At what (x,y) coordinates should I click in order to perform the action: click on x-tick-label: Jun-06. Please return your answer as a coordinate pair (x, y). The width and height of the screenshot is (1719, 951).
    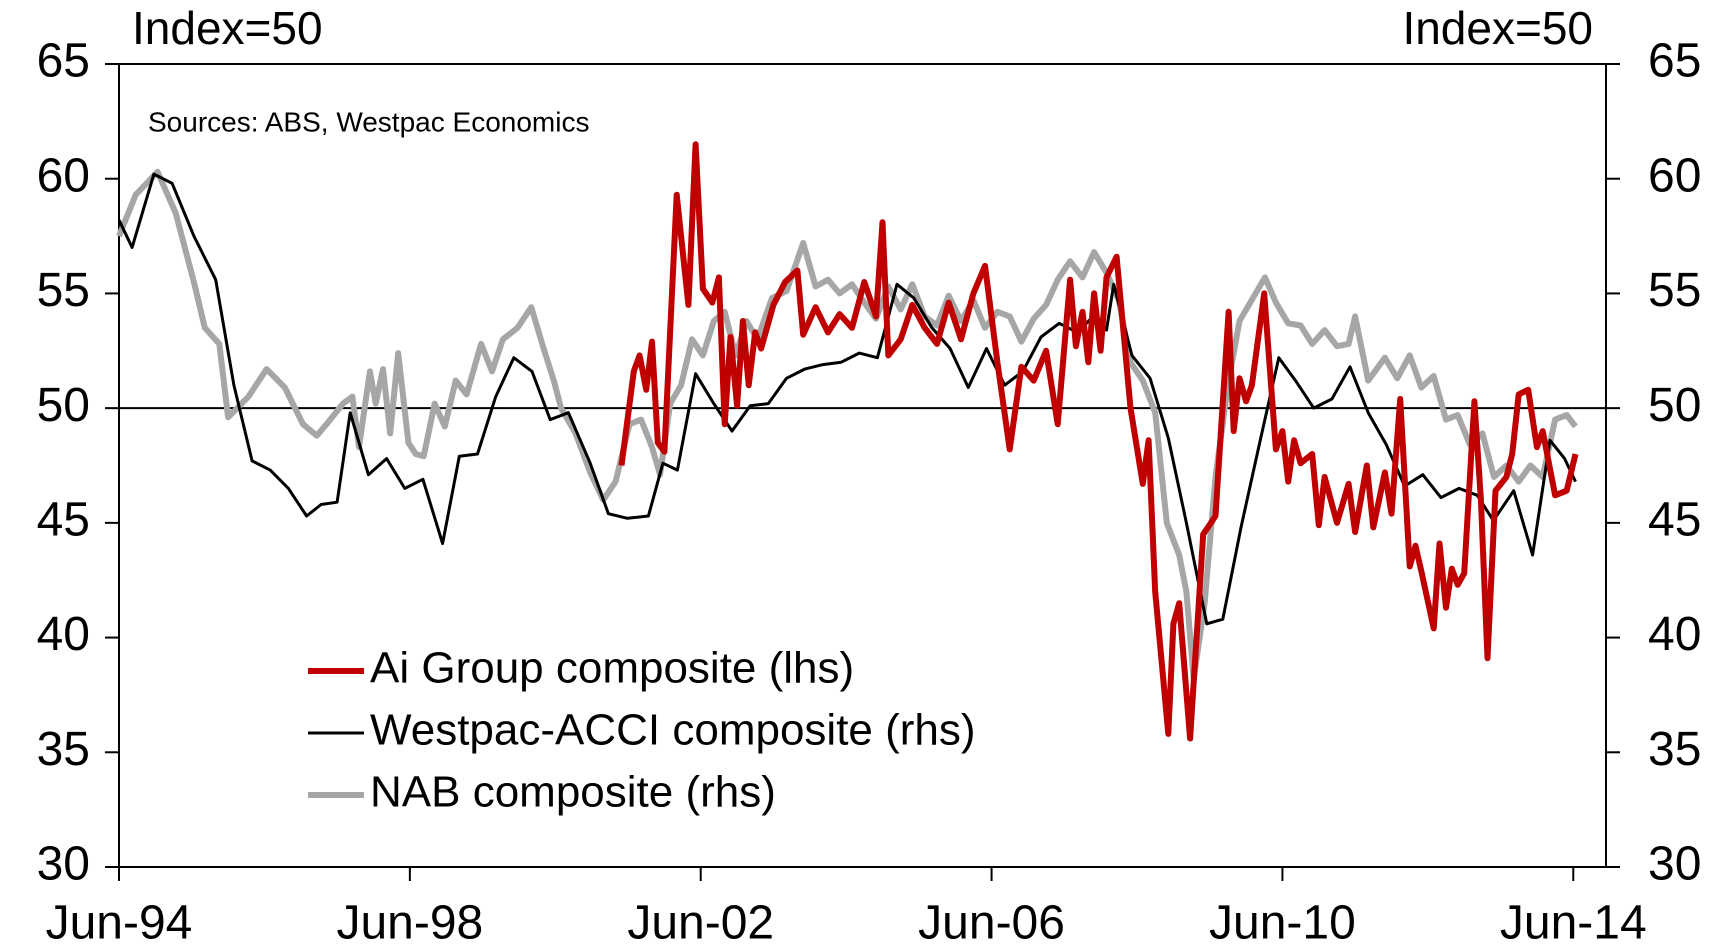
    Looking at the image, I should click on (991, 923).